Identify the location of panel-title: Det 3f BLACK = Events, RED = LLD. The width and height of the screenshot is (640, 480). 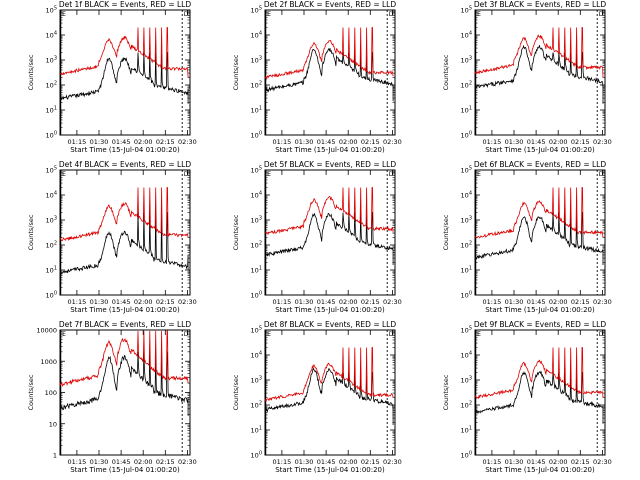
(540, 4).